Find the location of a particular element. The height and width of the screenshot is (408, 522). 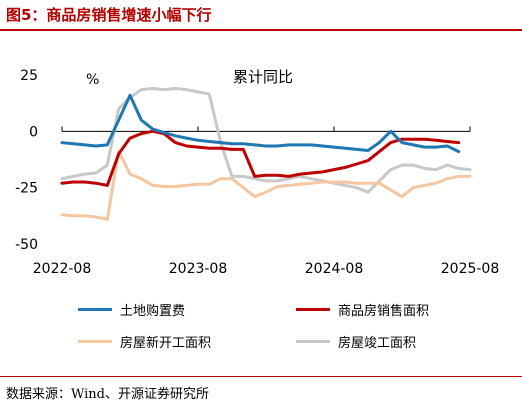

y-tick-label: -25 is located at coordinates (26, 189).